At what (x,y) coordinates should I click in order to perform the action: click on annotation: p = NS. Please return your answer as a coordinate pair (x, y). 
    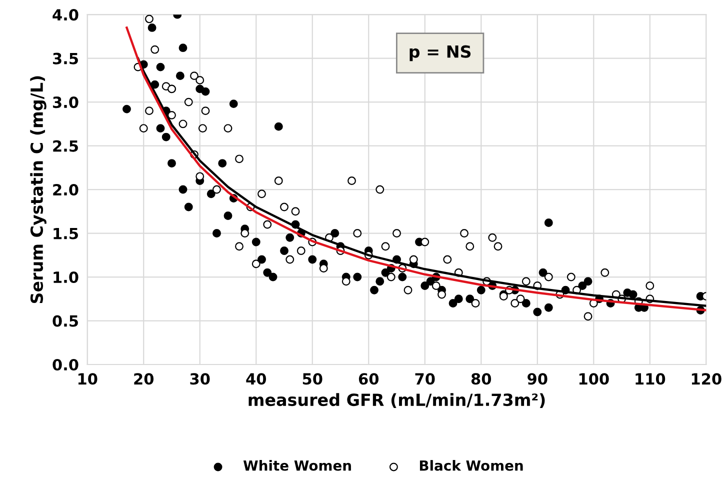
    Looking at the image, I should click on (440, 53).